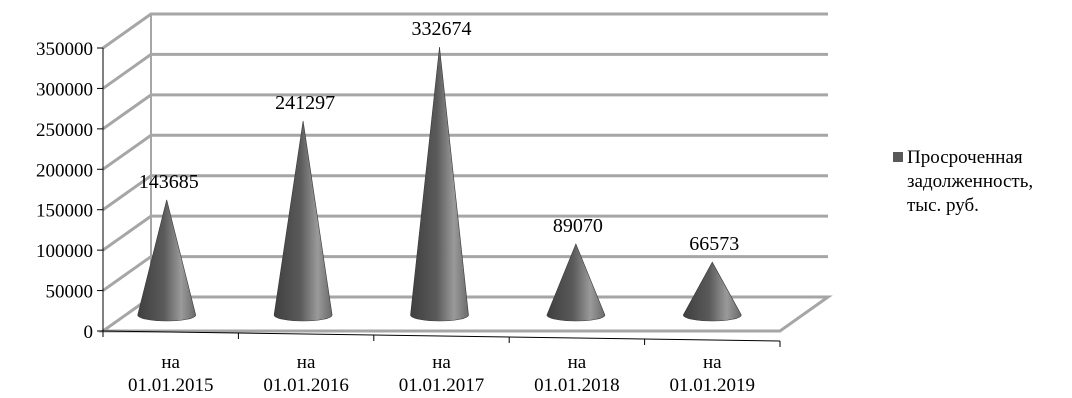 The height and width of the screenshot is (398, 1072). What do you see at coordinates (442, 29) in the screenshot?
I see `data-label: 332674` at bounding box center [442, 29].